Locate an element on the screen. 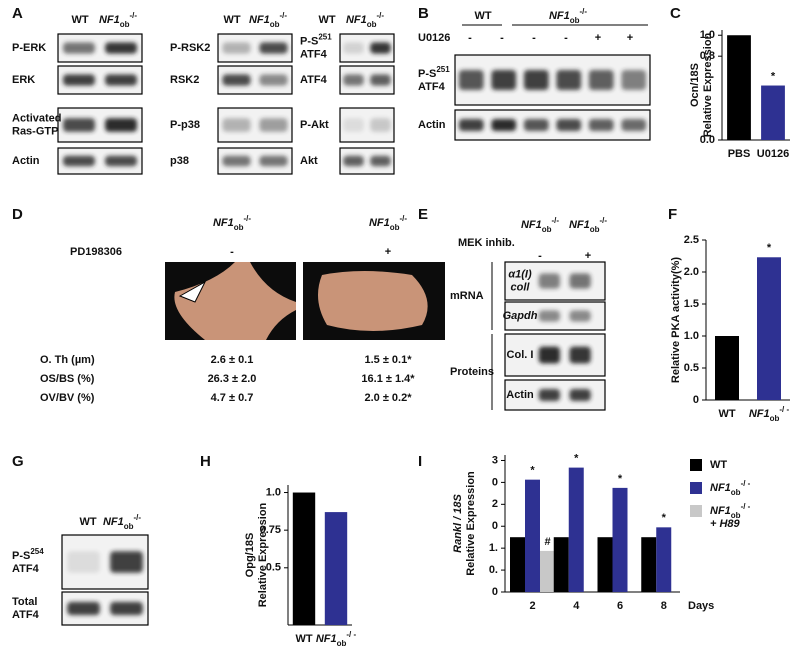 This screenshot has height=650, width=800. y-tick-label: 0.8 is located at coordinates (707, 56).